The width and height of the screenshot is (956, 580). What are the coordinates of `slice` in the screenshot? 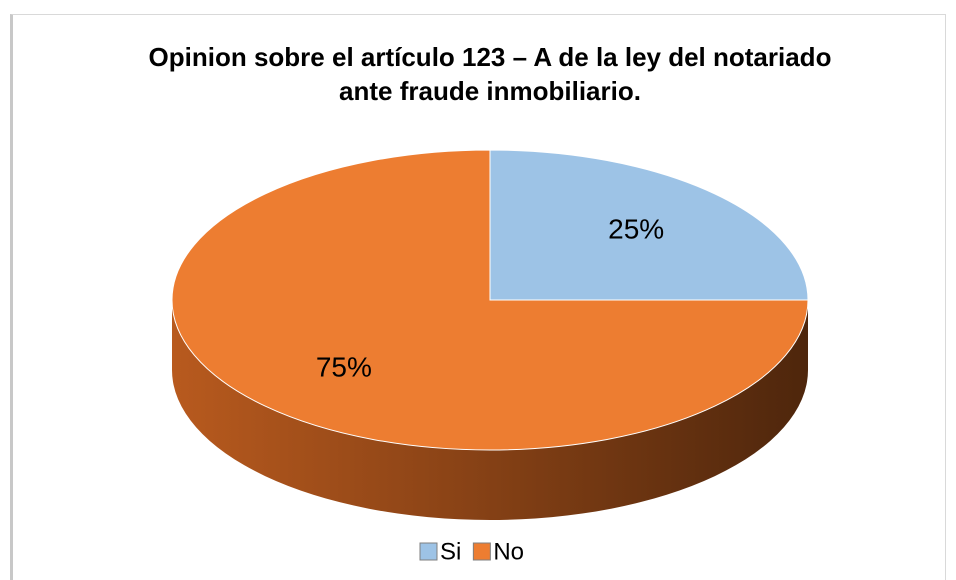 It's located at (649, 225).